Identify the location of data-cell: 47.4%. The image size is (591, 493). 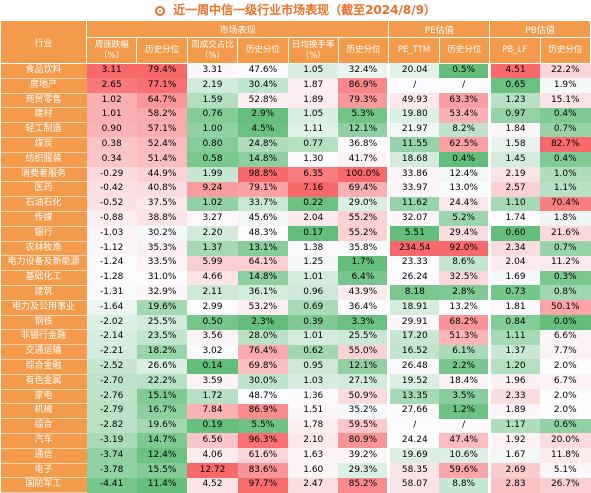
(464, 441).